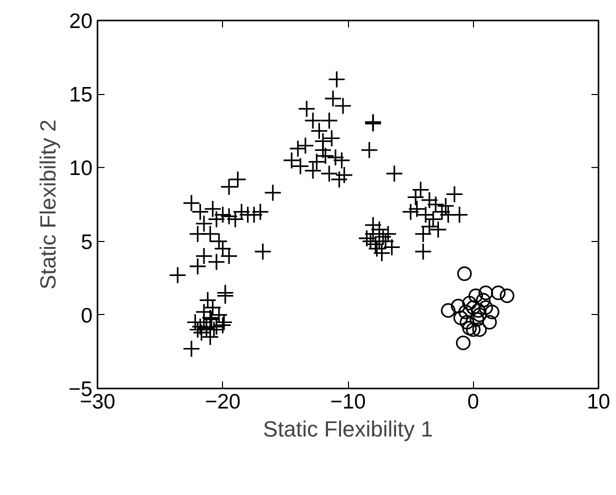 This screenshot has height=495, width=616. What do you see at coordinates (80, 95) in the screenshot?
I see `y-tick-label: 15` at bounding box center [80, 95].